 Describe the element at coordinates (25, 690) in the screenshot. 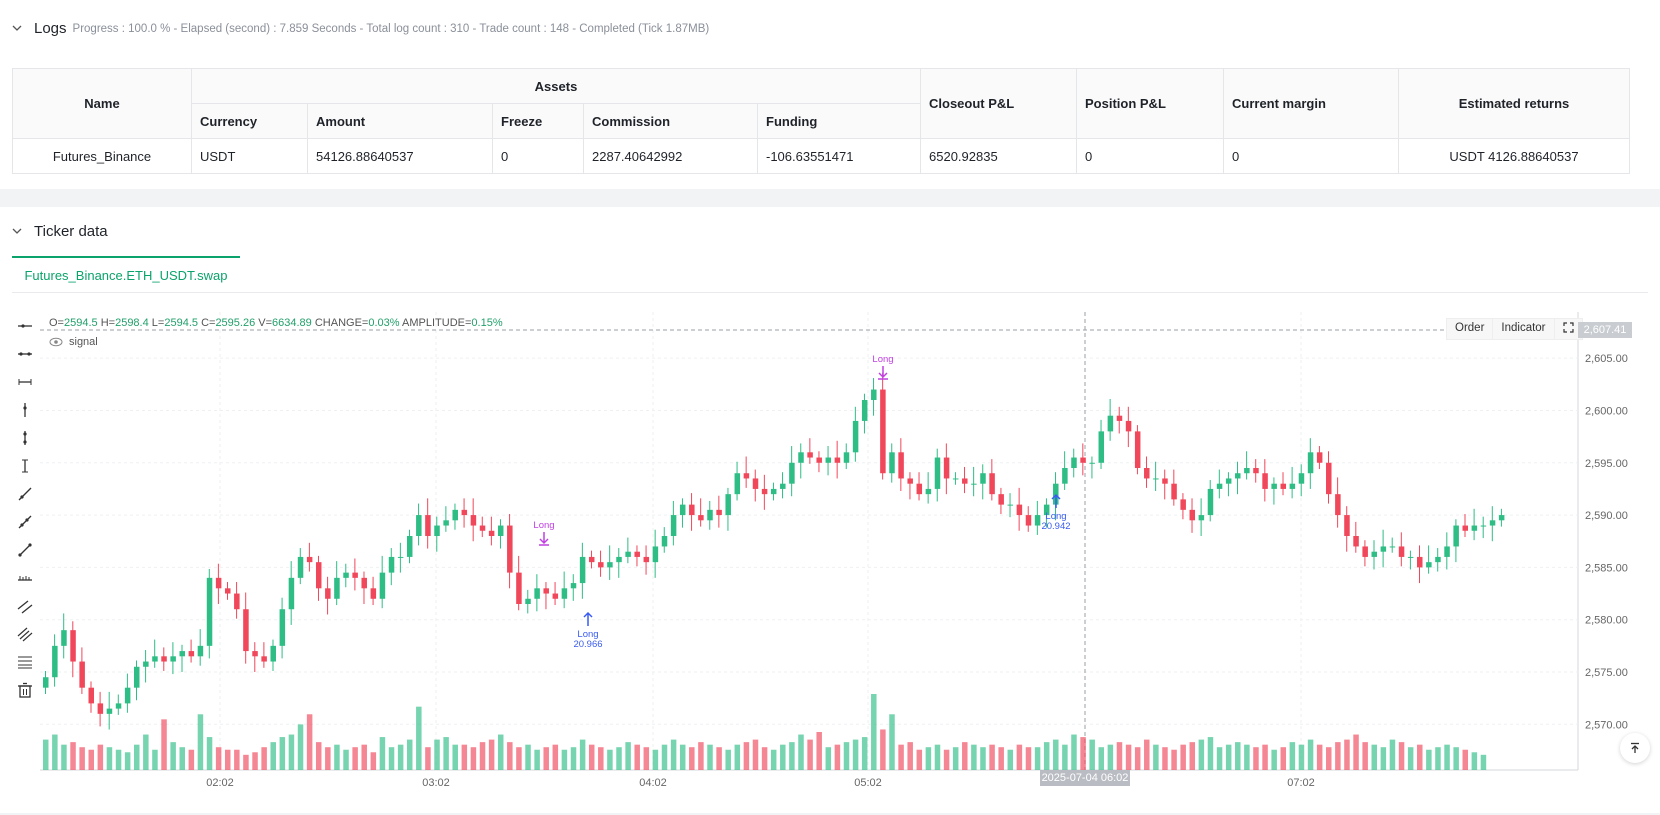

I see `trash-icon` at that location.